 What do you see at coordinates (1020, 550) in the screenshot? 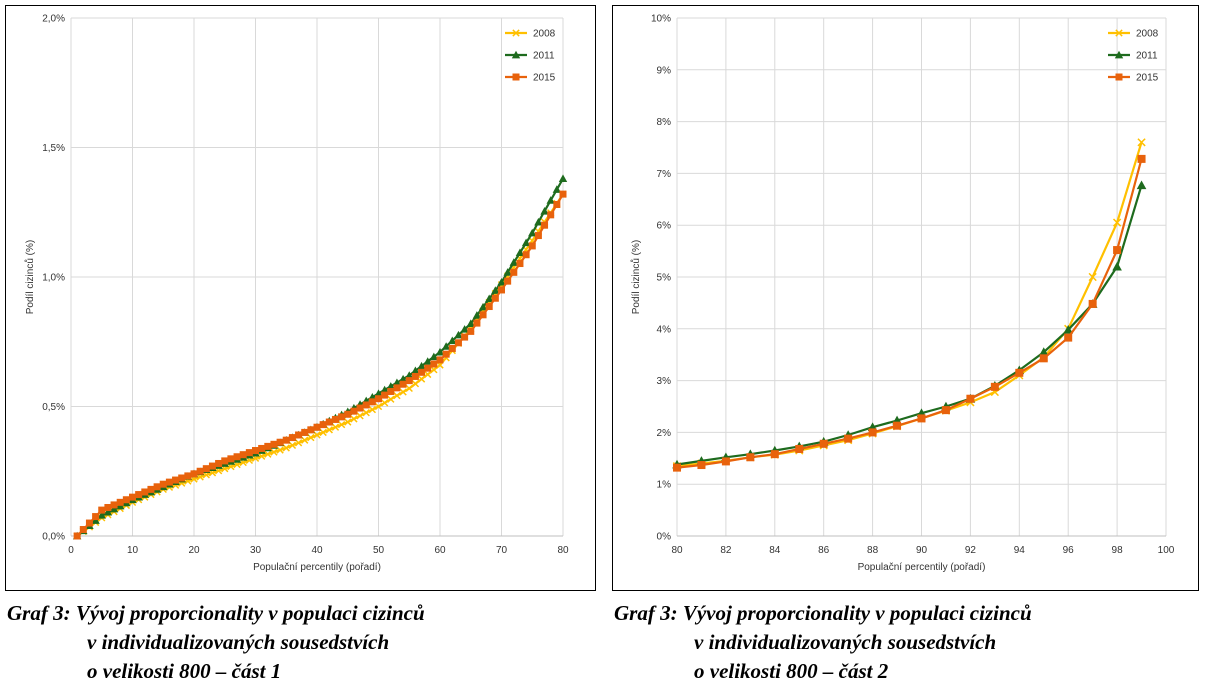
I see `x-tick-label: 94` at bounding box center [1020, 550].